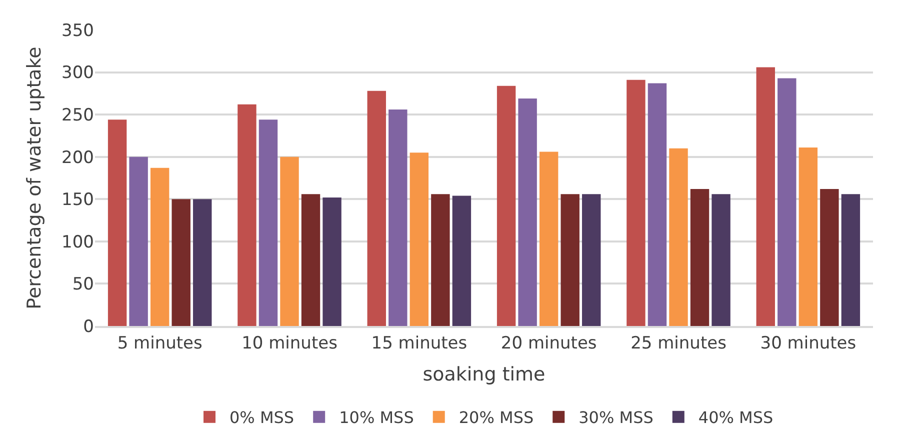 This screenshot has height=446, width=903. What do you see at coordinates (496, 418) in the screenshot?
I see `legend-label: 20% MSS` at bounding box center [496, 418].